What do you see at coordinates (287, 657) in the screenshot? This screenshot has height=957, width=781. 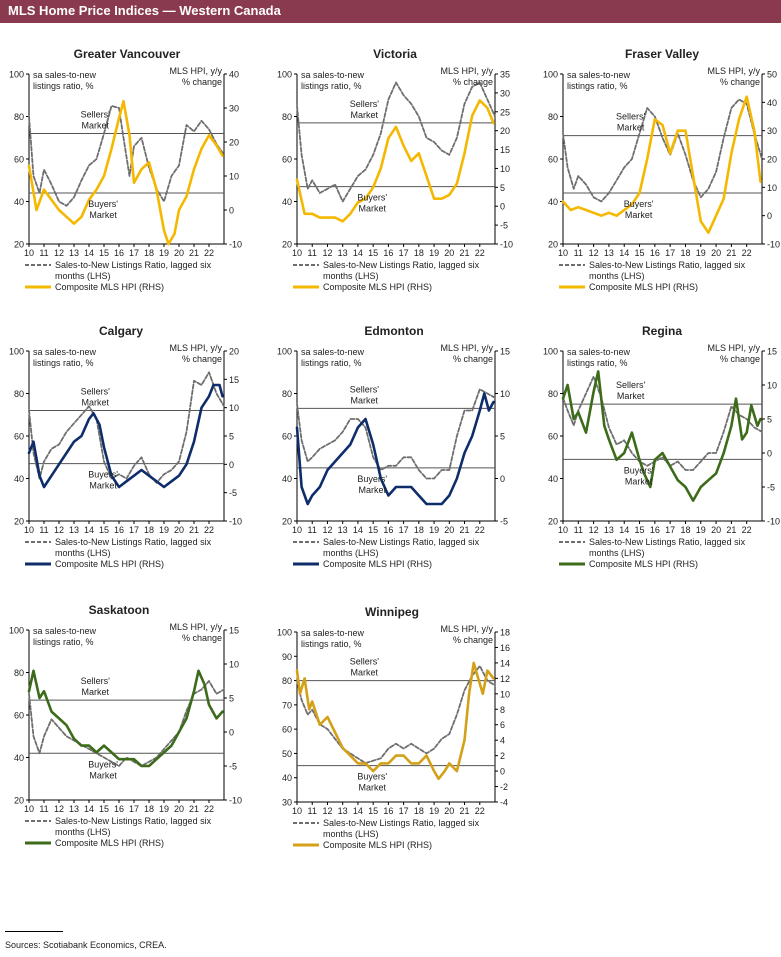 I see `left-tick-label: 90` at bounding box center [287, 657].